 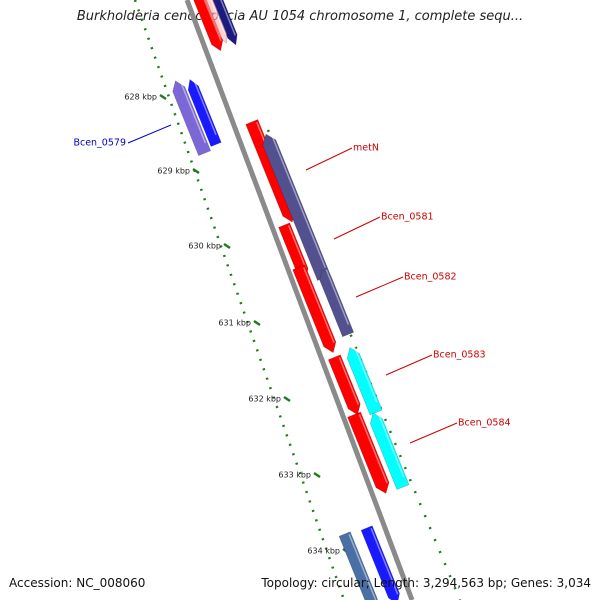 What do you see at coordinates (99, 143) in the screenshot?
I see `gene-label: Bcen_0579` at bounding box center [99, 143].